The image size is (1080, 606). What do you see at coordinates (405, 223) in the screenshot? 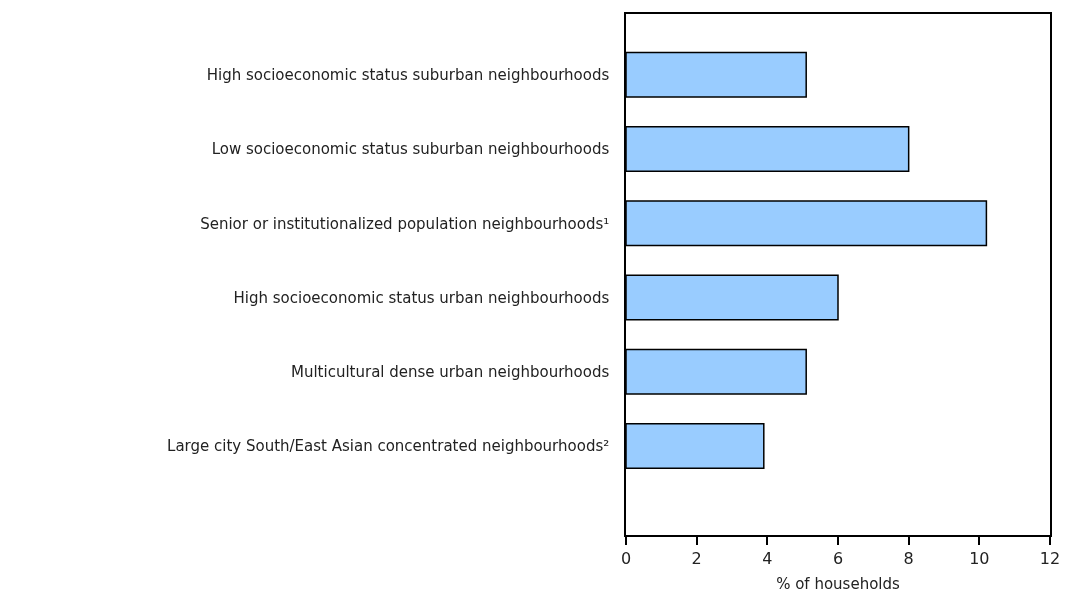
I see `y-tick-label: Senior or institutionalized population neighbourhoods¹` at bounding box center [405, 223].